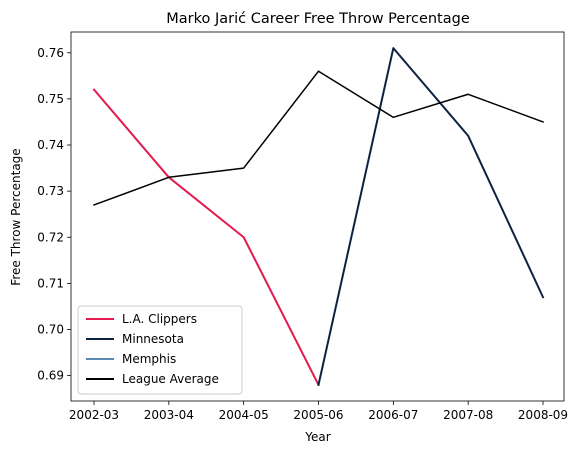 Image resolution: width=582 pixels, height=458 pixels. Describe the element at coordinates (318, 19) in the screenshot. I see `chart-title: Marko Jarić Career Free Throw Percentage` at that location.